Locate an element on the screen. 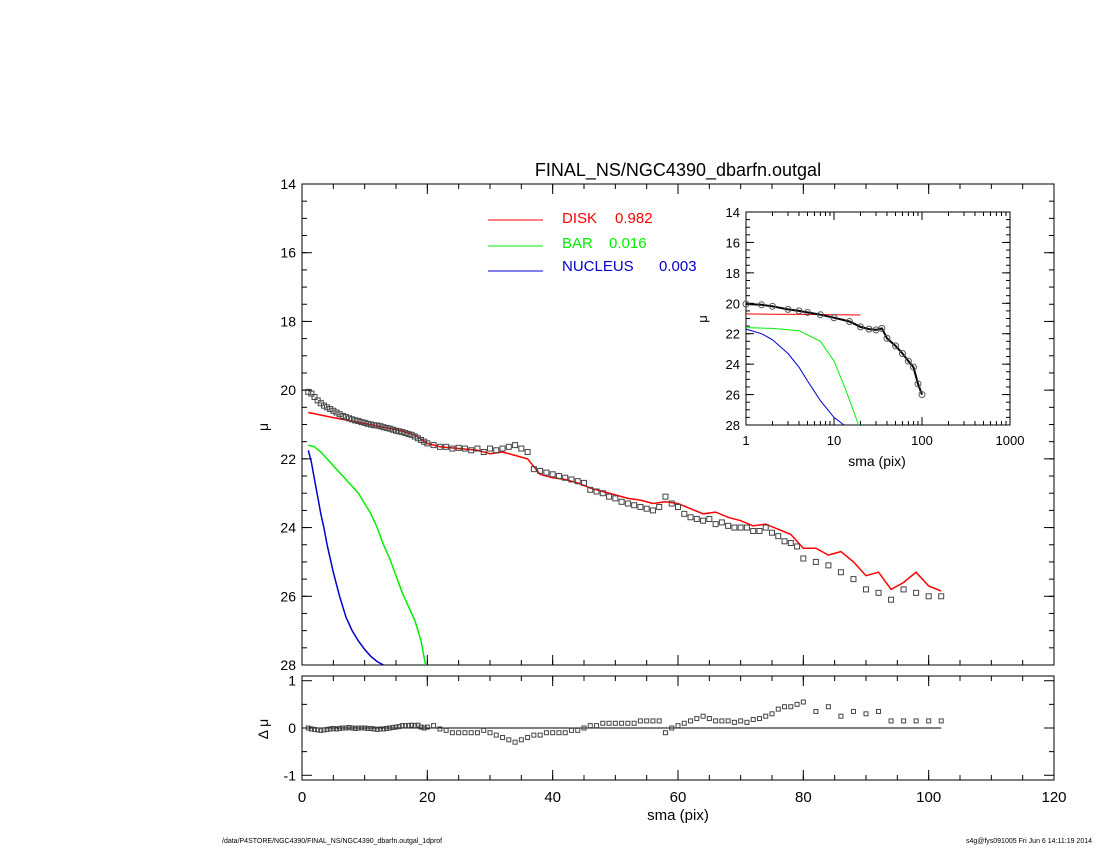 This screenshot has width=1100, height=850. main-y-tick-label: 18 is located at coordinates (288, 321).